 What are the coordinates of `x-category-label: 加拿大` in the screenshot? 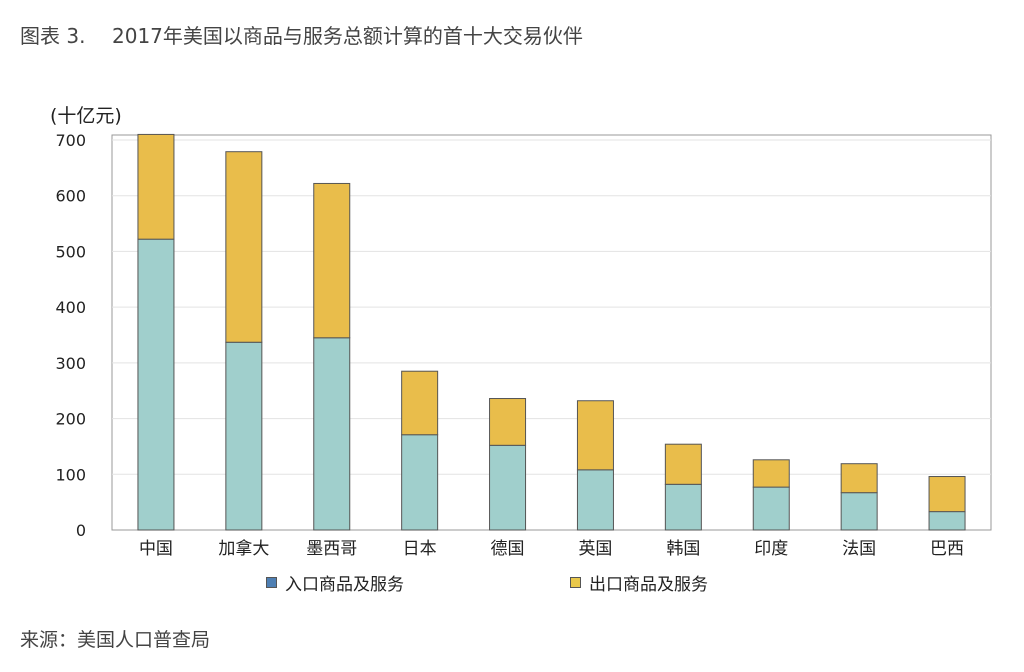 It's located at (243, 548).